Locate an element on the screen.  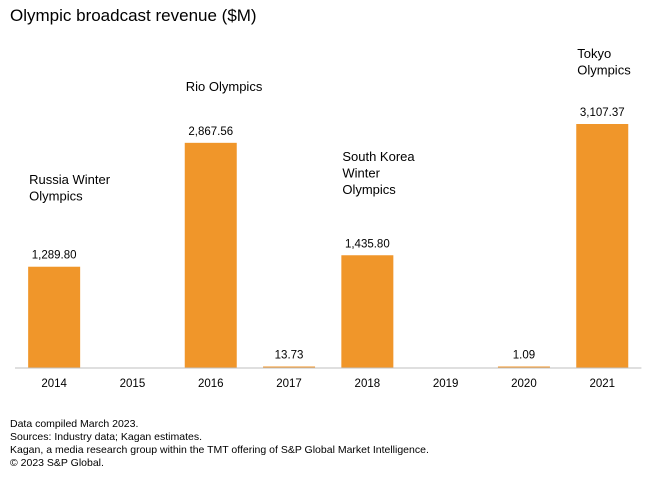
footer-copyright: © 2023 S&P Global. is located at coordinates (57, 463).